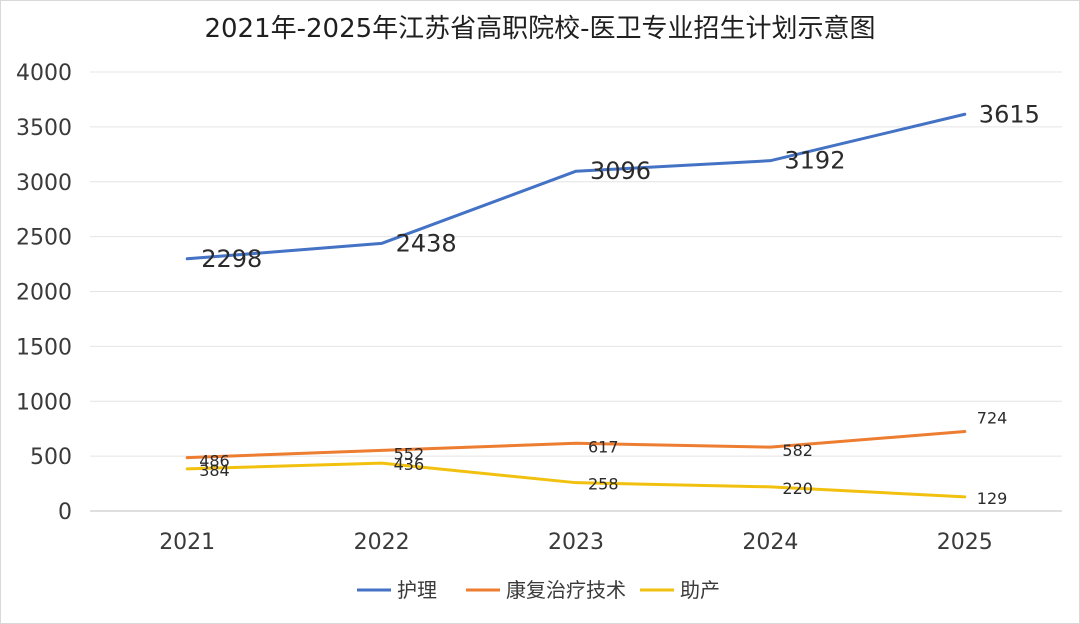 This screenshot has width=1080, height=624. I want to click on data-label: 3096, so click(620, 171).